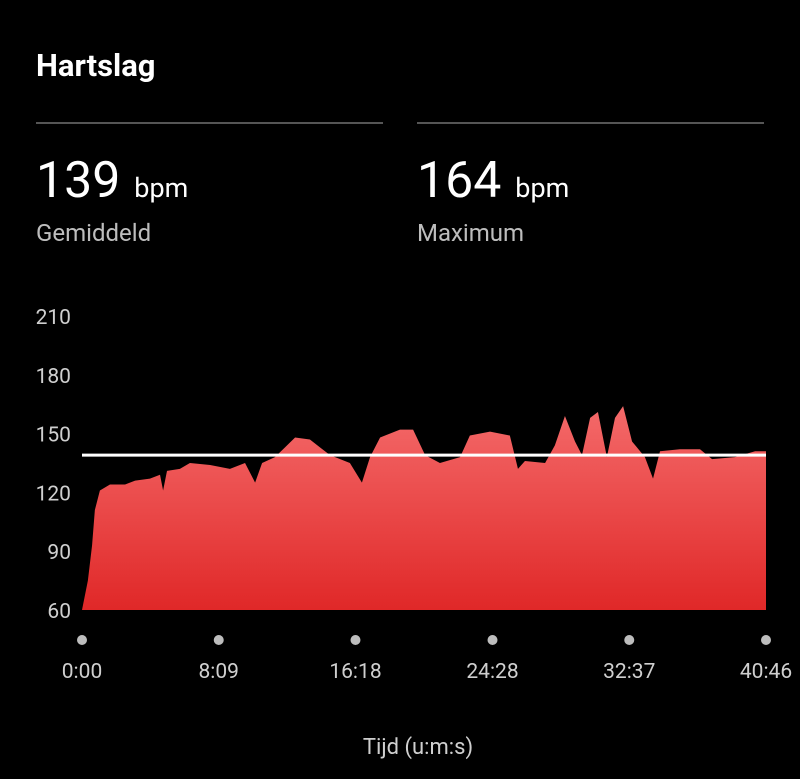  Describe the element at coordinates (96, 65) in the screenshot. I see `card-title: Hartslag` at that location.